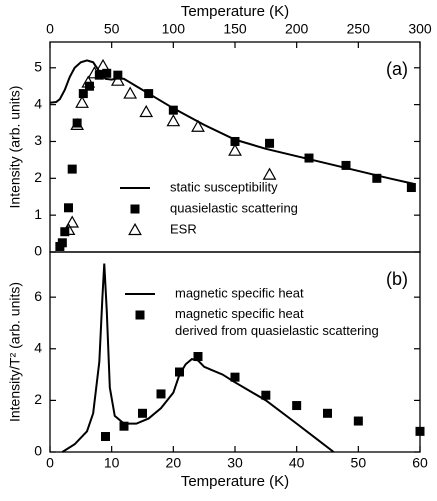  Describe the element at coordinates (239, 313) in the screenshot. I see `legend-label-line: magnetic specific heat` at that location.